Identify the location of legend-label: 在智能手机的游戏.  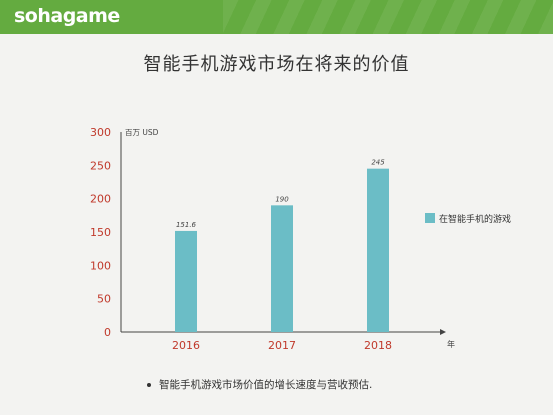
(475, 219).